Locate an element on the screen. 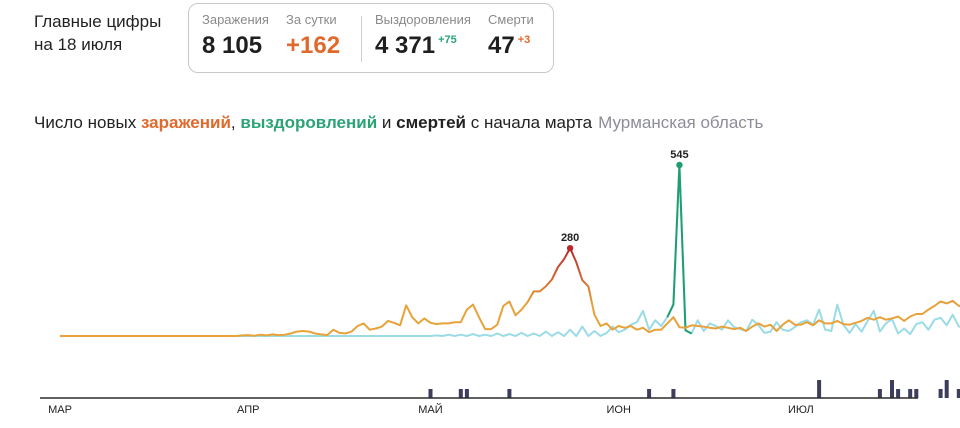  peak-label: 545 is located at coordinates (679, 155).